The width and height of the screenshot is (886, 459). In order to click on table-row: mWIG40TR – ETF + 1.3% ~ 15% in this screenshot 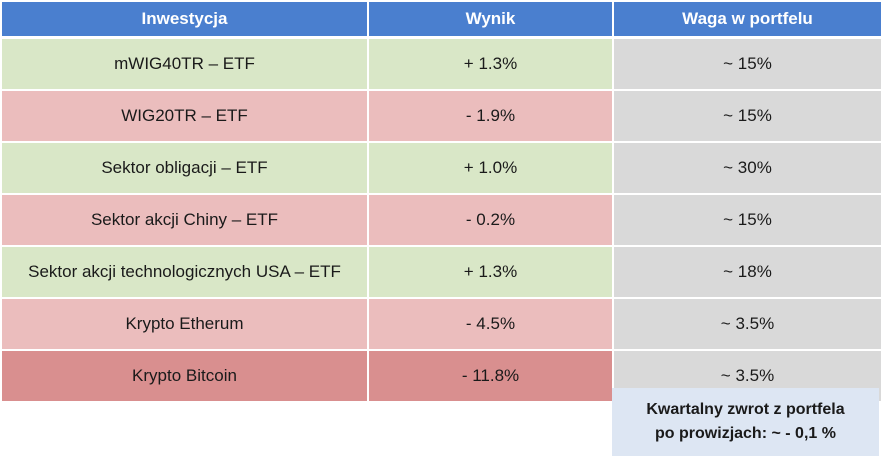, I will do `click(441, 64)`.